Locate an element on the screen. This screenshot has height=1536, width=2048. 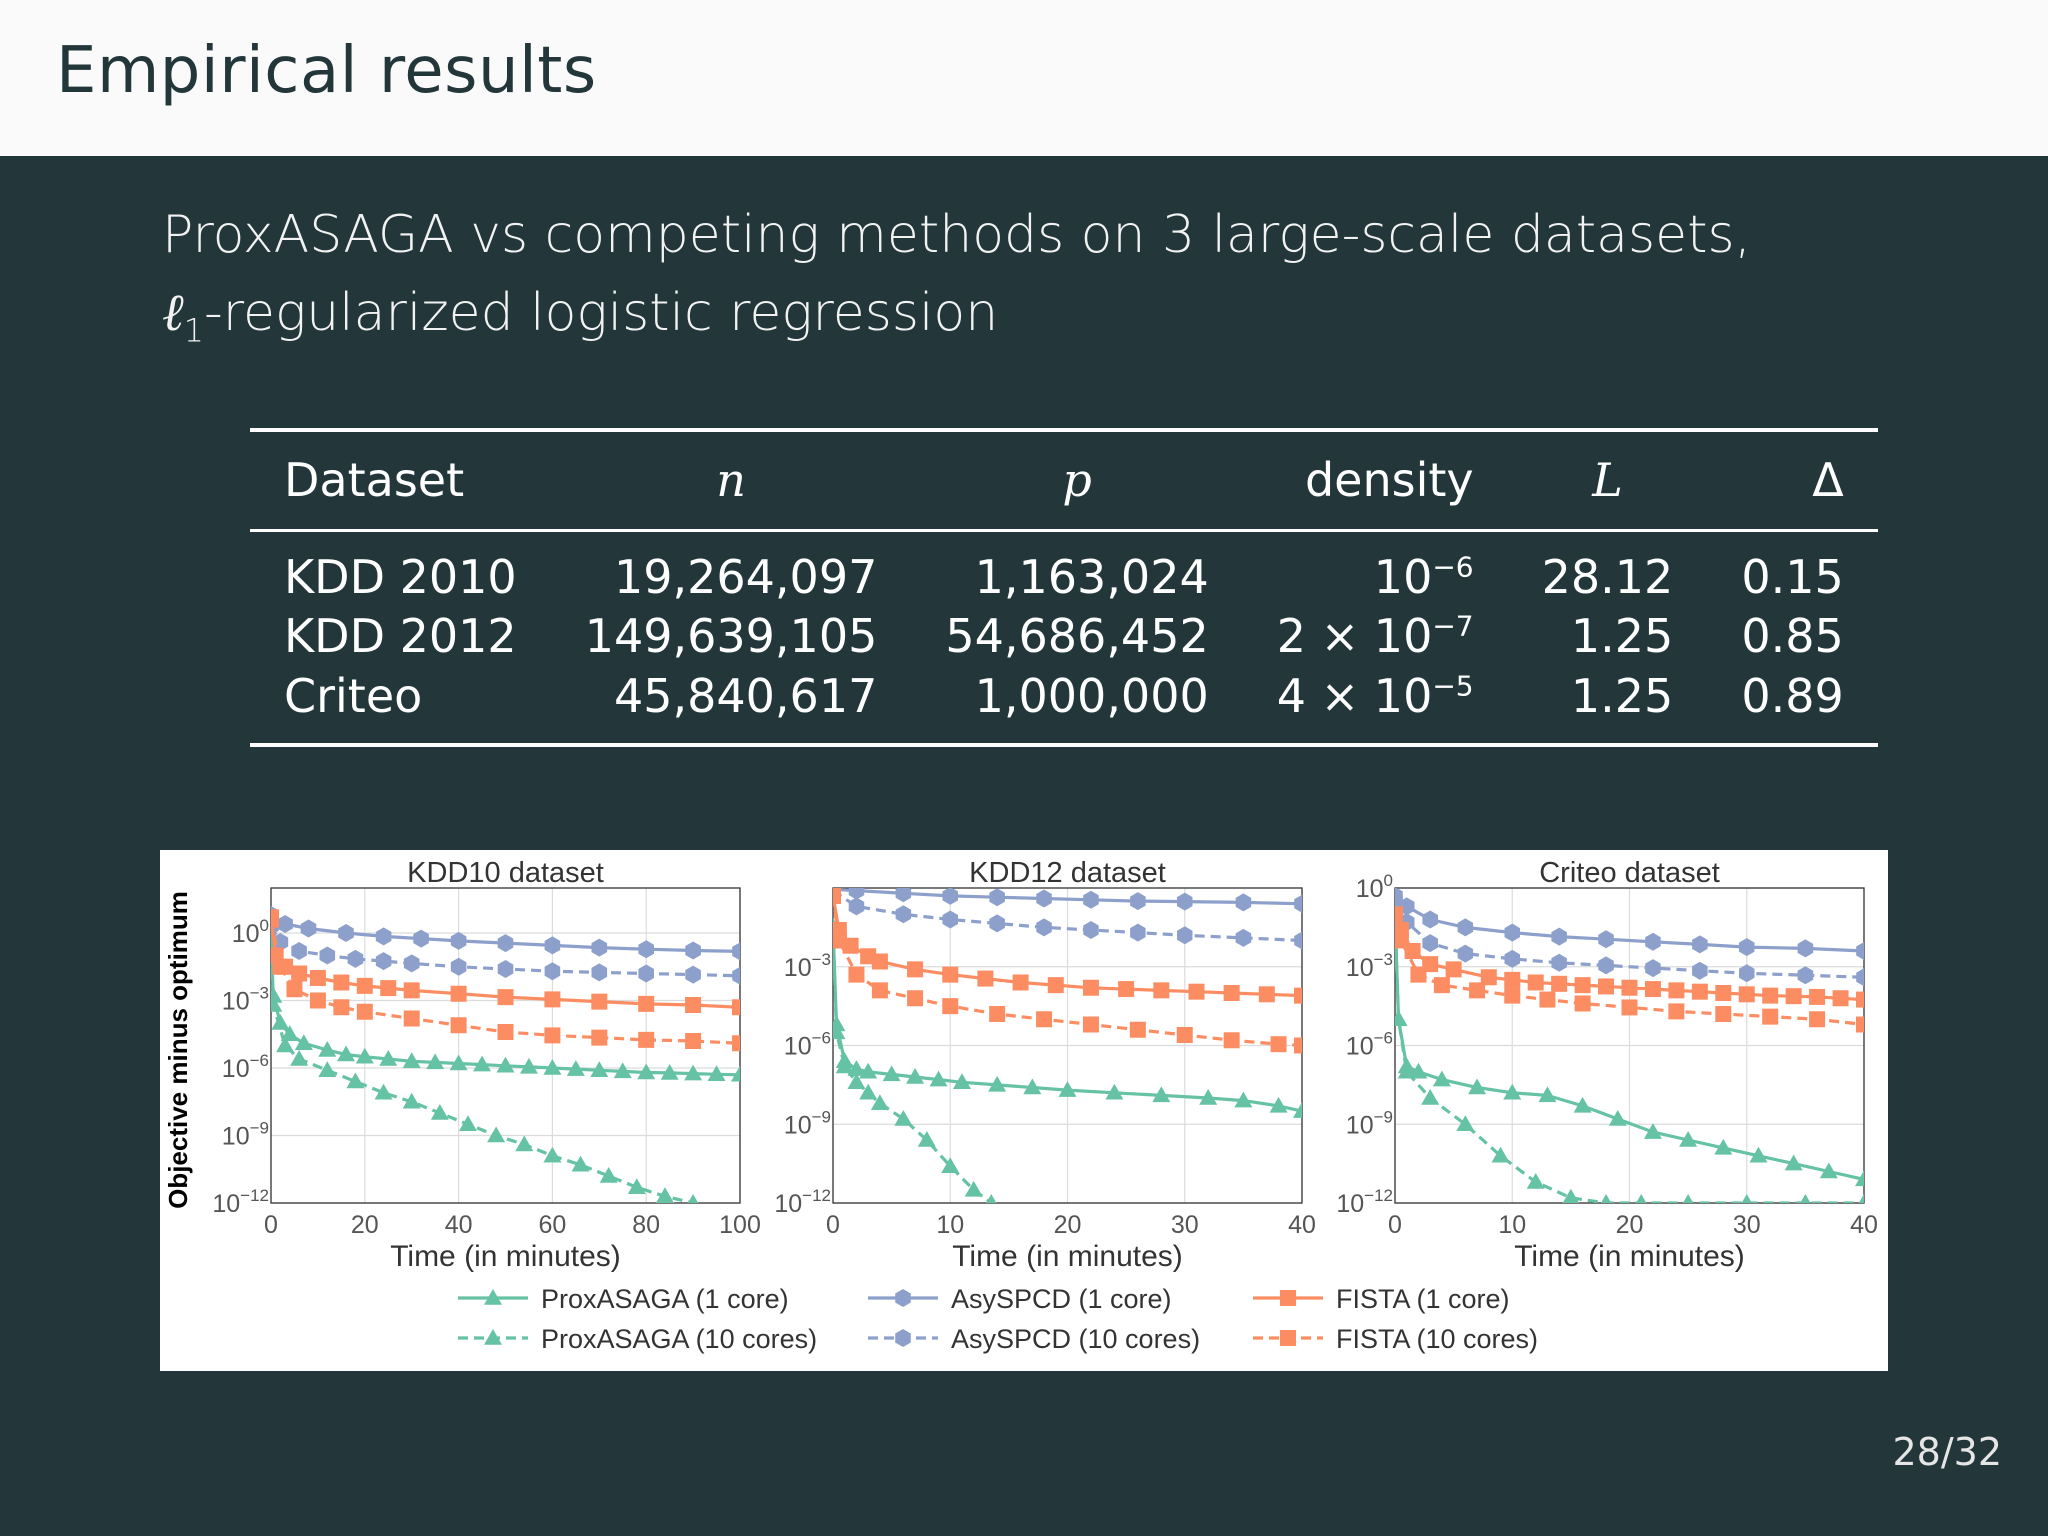
chart-title: Criteo dataset is located at coordinates (1629, 873).